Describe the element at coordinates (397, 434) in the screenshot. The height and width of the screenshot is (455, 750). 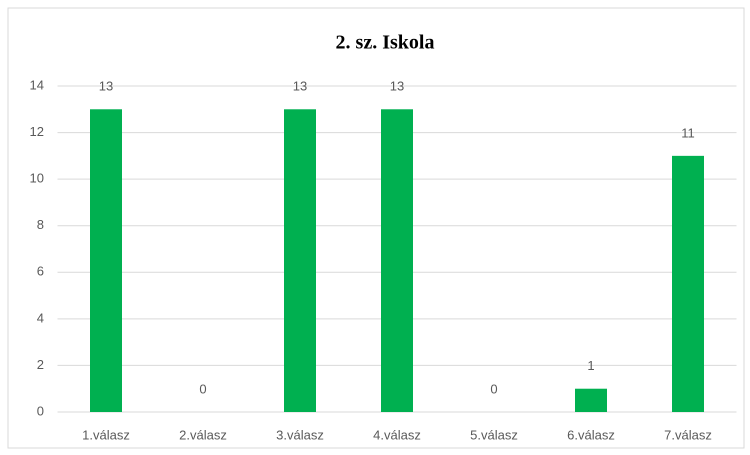
I see `x-tick-label: 4.válasz` at that location.